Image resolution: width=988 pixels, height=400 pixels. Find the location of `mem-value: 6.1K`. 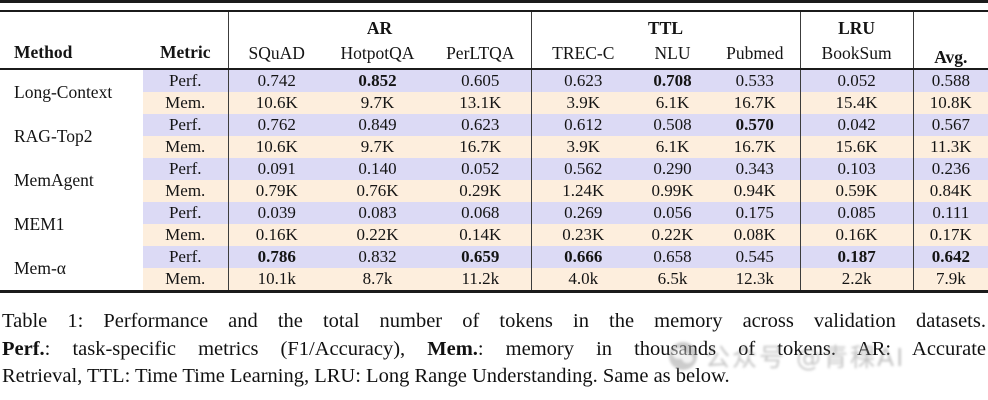

mem-value: 6.1K is located at coordinates (673, 103).